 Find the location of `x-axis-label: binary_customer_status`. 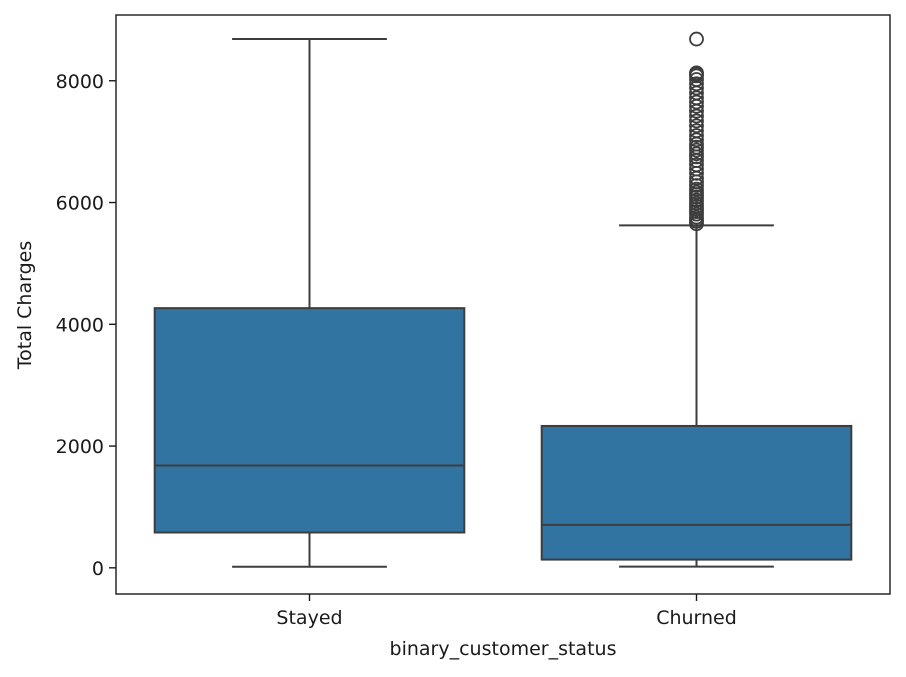

x-axis-label: binary_customer_status is located at coordinates (503, 649).